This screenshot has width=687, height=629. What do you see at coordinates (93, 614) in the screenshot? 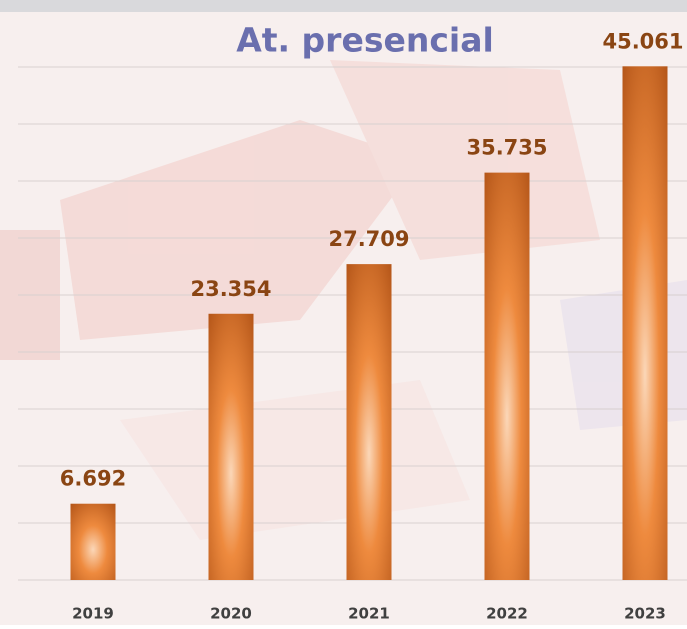
I see `x-tick-label: 2019` at bounding box center [93, 614].